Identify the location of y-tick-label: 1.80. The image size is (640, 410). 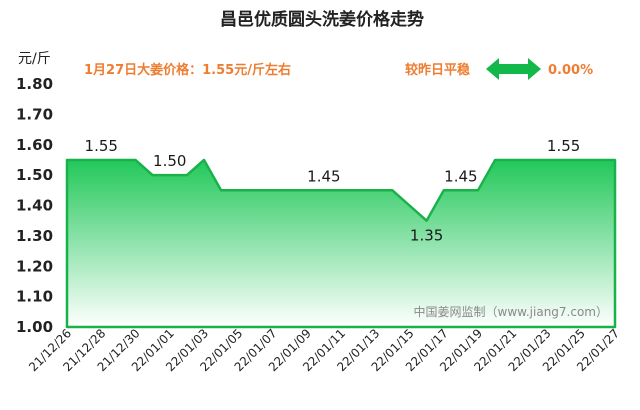
(34, 84).